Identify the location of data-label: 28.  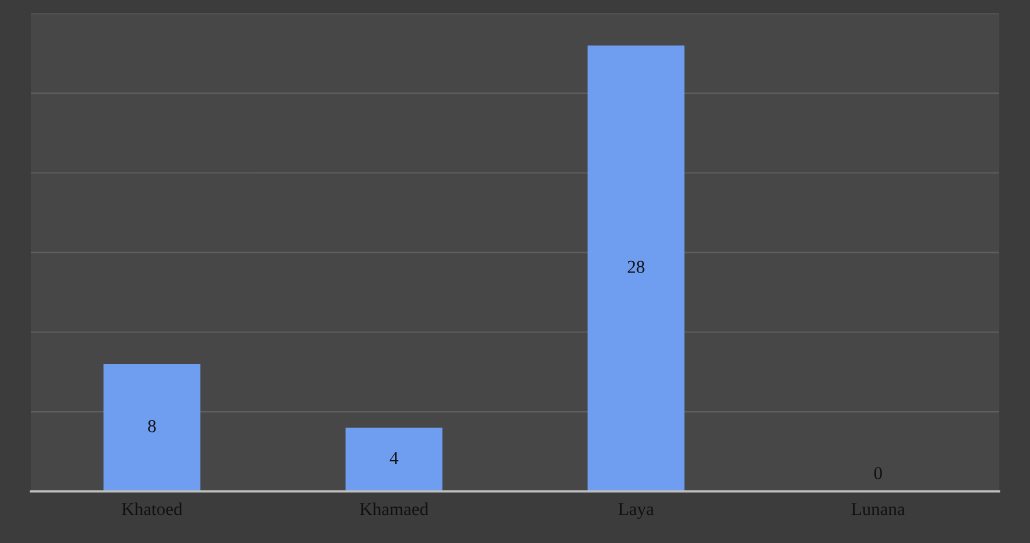
(636, 266).